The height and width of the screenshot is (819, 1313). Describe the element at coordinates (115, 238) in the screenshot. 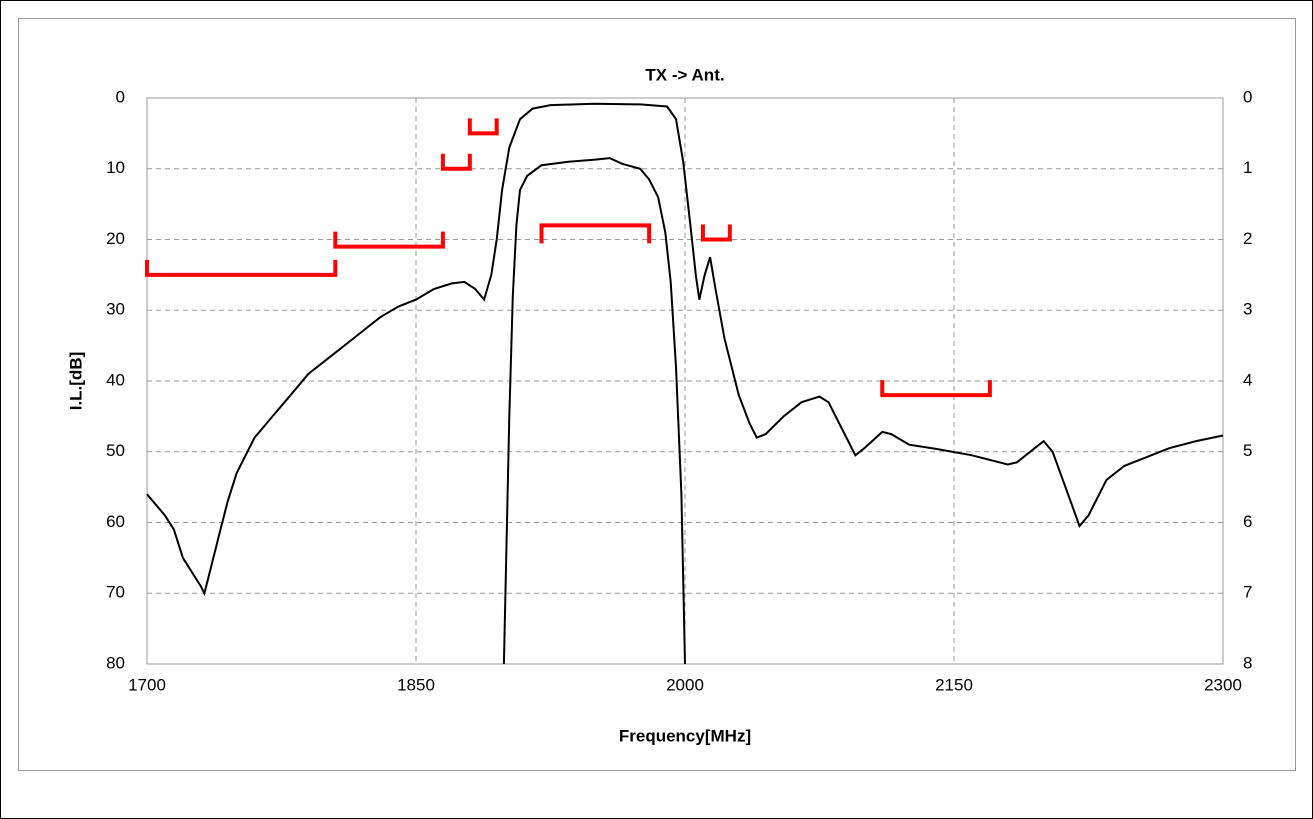

I see `y-tick-label: 20` at that location.